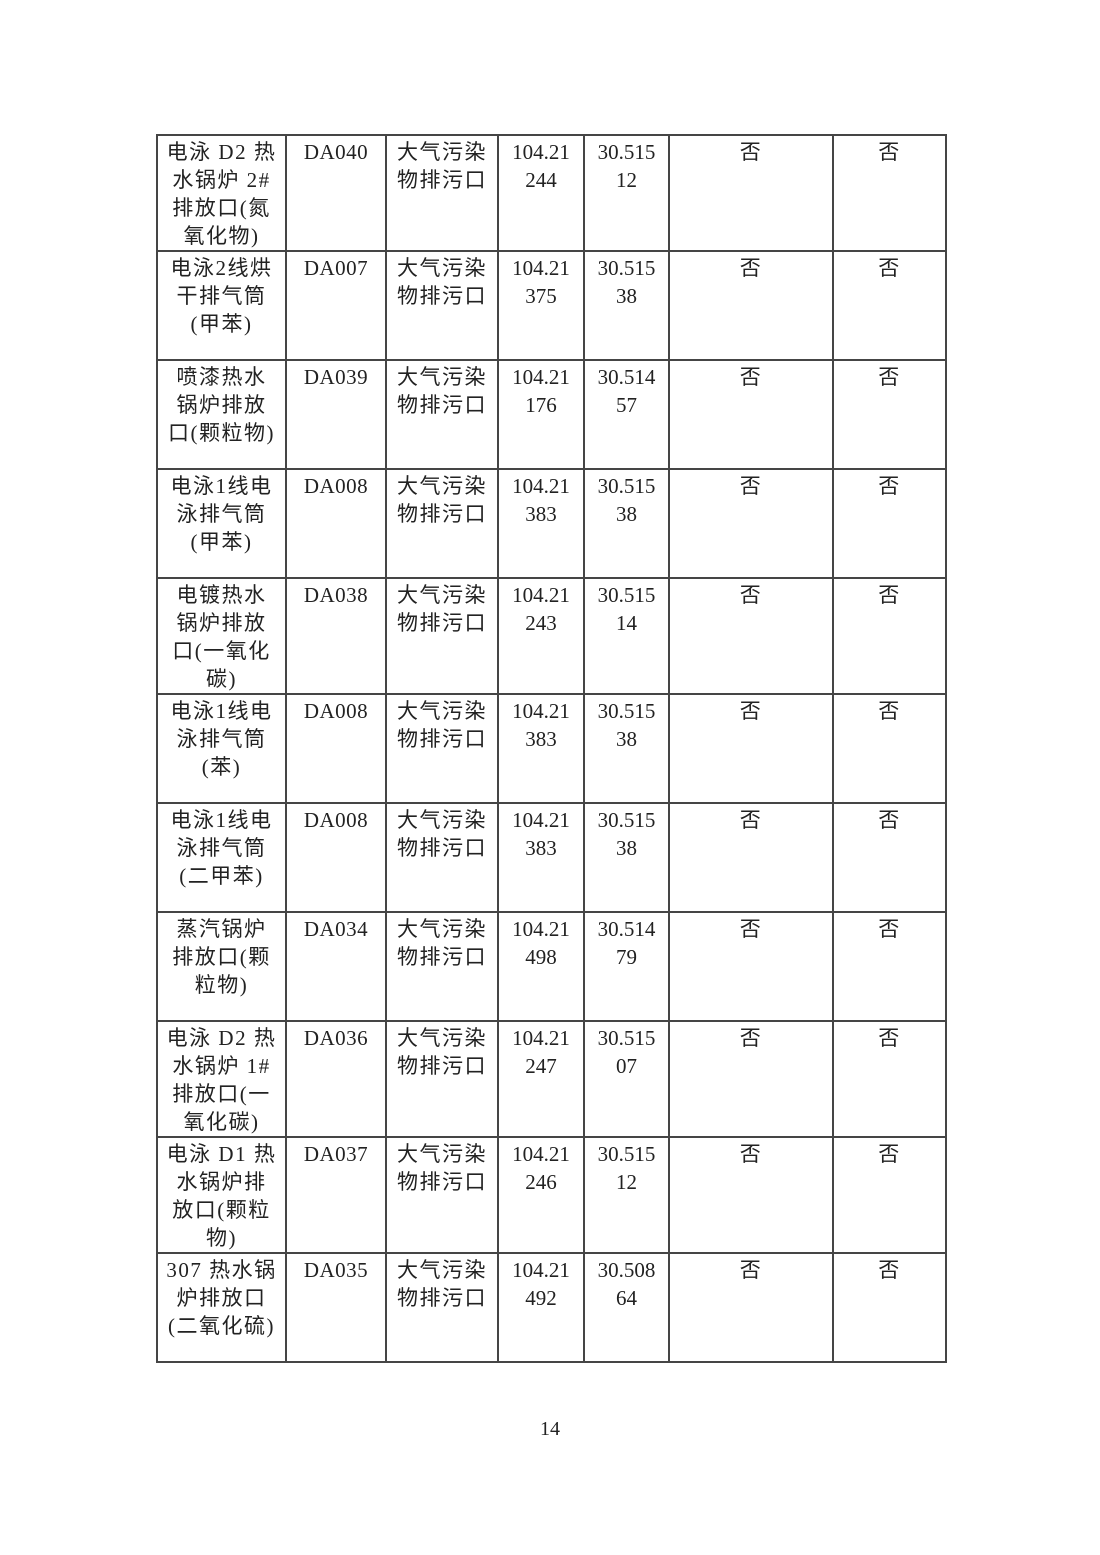 This screenshot has height=1555, width=1100. I want to click on latitude-cell: 30.515 07, so click(626, 1079).